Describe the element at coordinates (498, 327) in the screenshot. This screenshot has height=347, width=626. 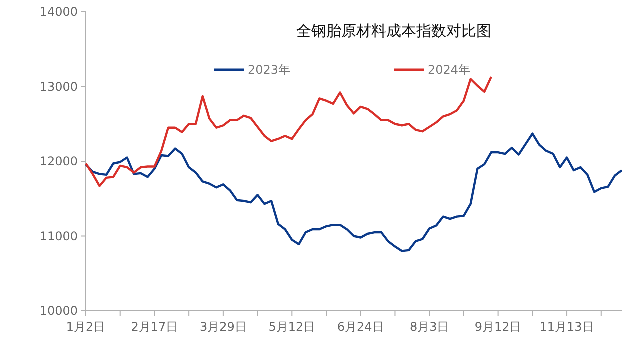
I see `x-tick-label: 9月12日` at that location.